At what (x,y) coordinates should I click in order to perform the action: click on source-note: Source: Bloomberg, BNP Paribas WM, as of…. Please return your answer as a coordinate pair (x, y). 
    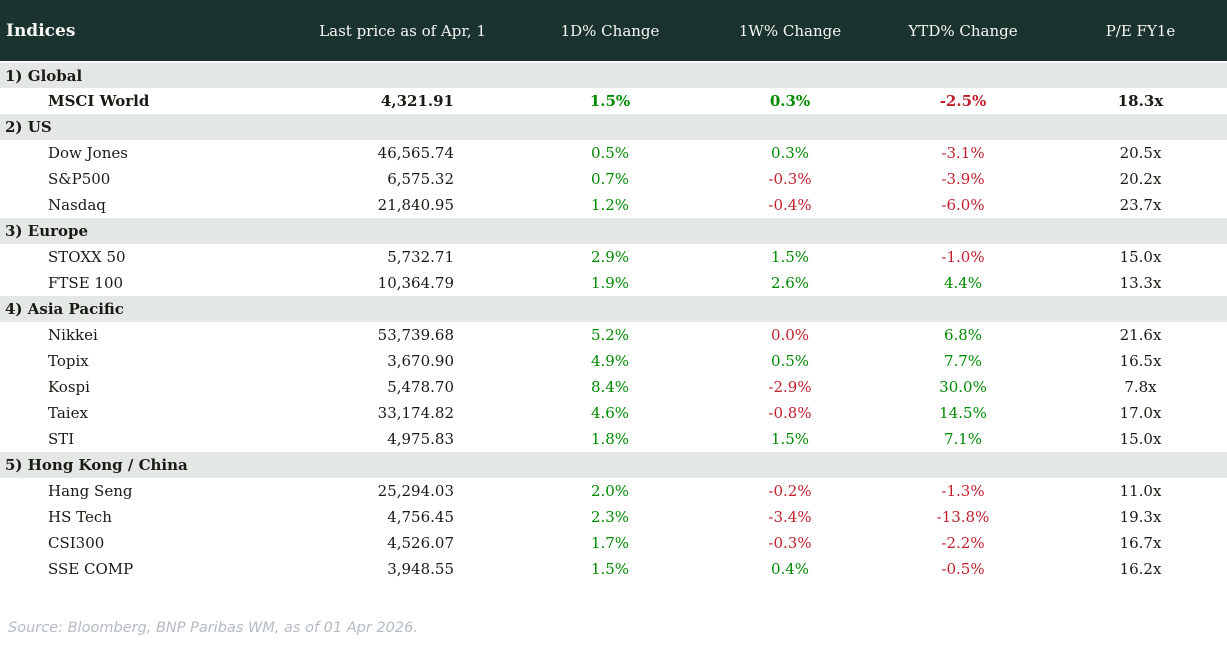
    Looking at the image, I should click on (213, 628).